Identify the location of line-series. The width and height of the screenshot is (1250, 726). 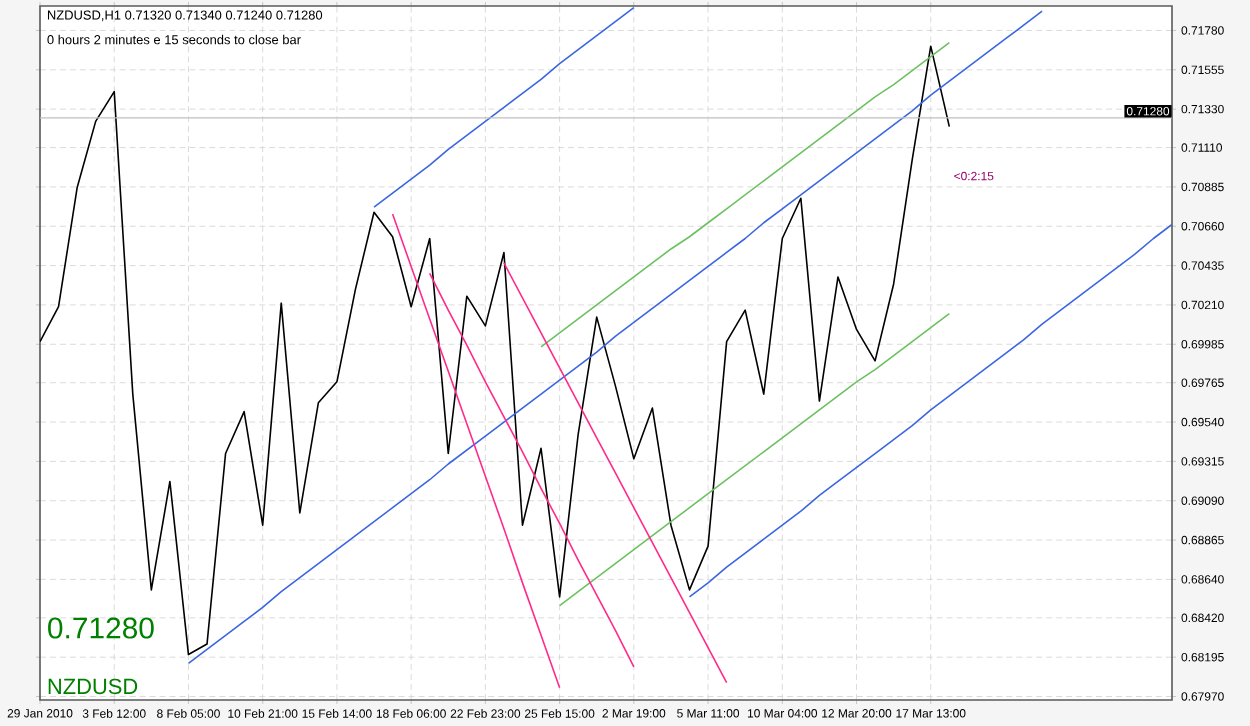
(531, 470).